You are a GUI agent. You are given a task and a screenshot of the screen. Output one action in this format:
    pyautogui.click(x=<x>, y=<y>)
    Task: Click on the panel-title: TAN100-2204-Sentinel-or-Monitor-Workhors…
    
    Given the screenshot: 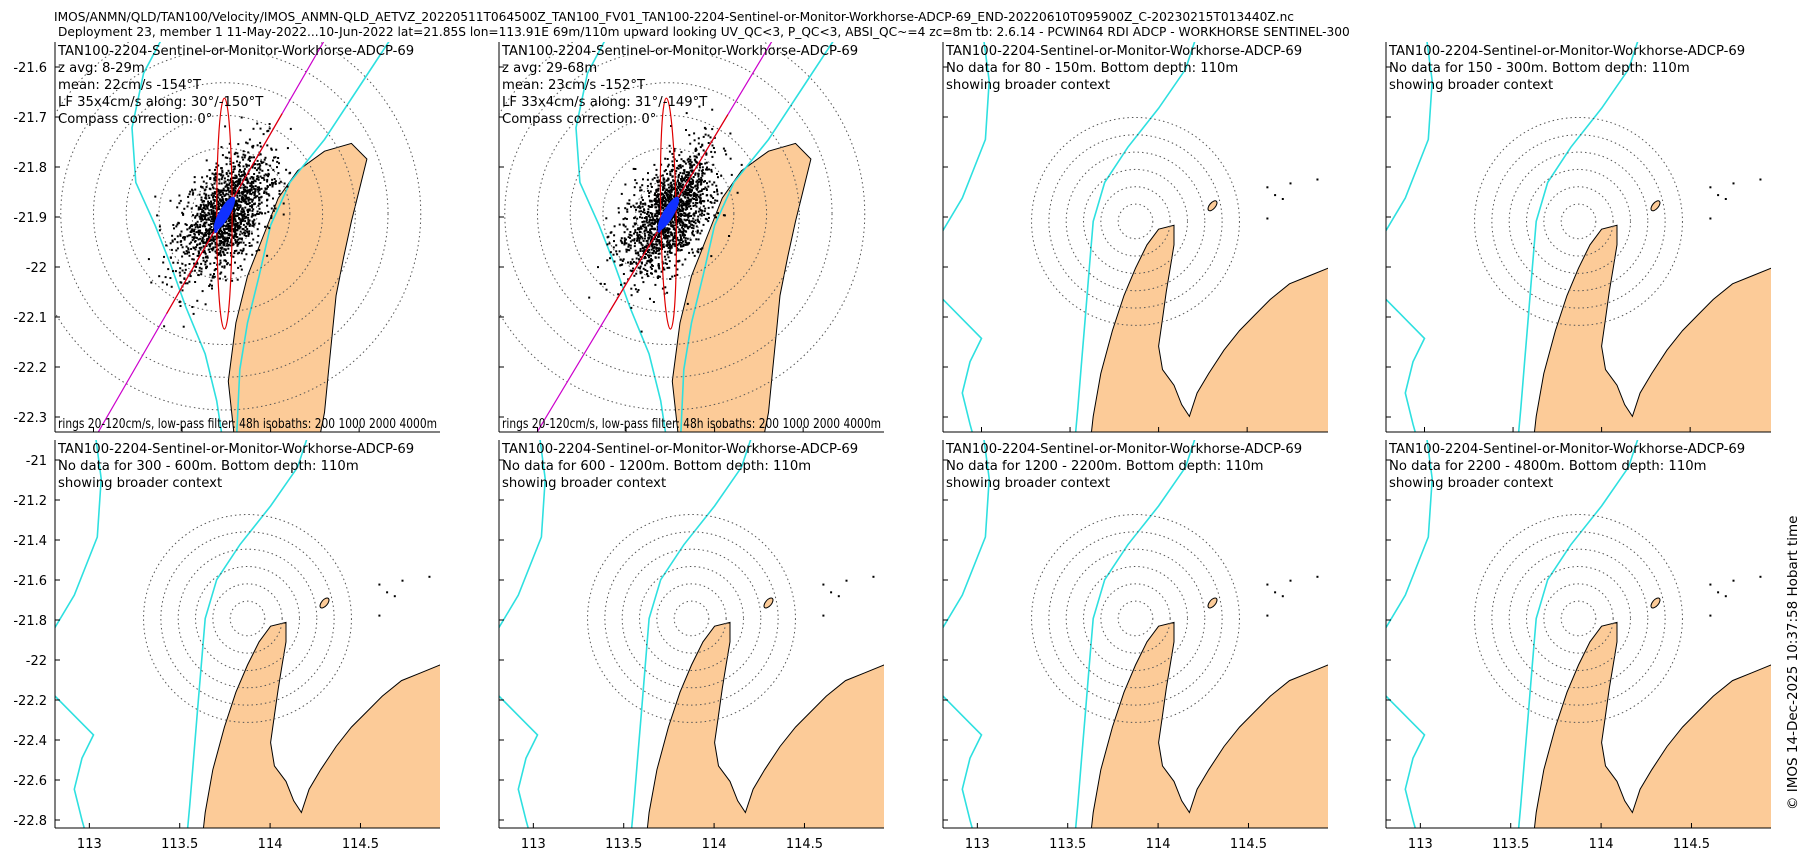 What is the action you would take?
    pyautogui.click(x=1566, y=51)
    